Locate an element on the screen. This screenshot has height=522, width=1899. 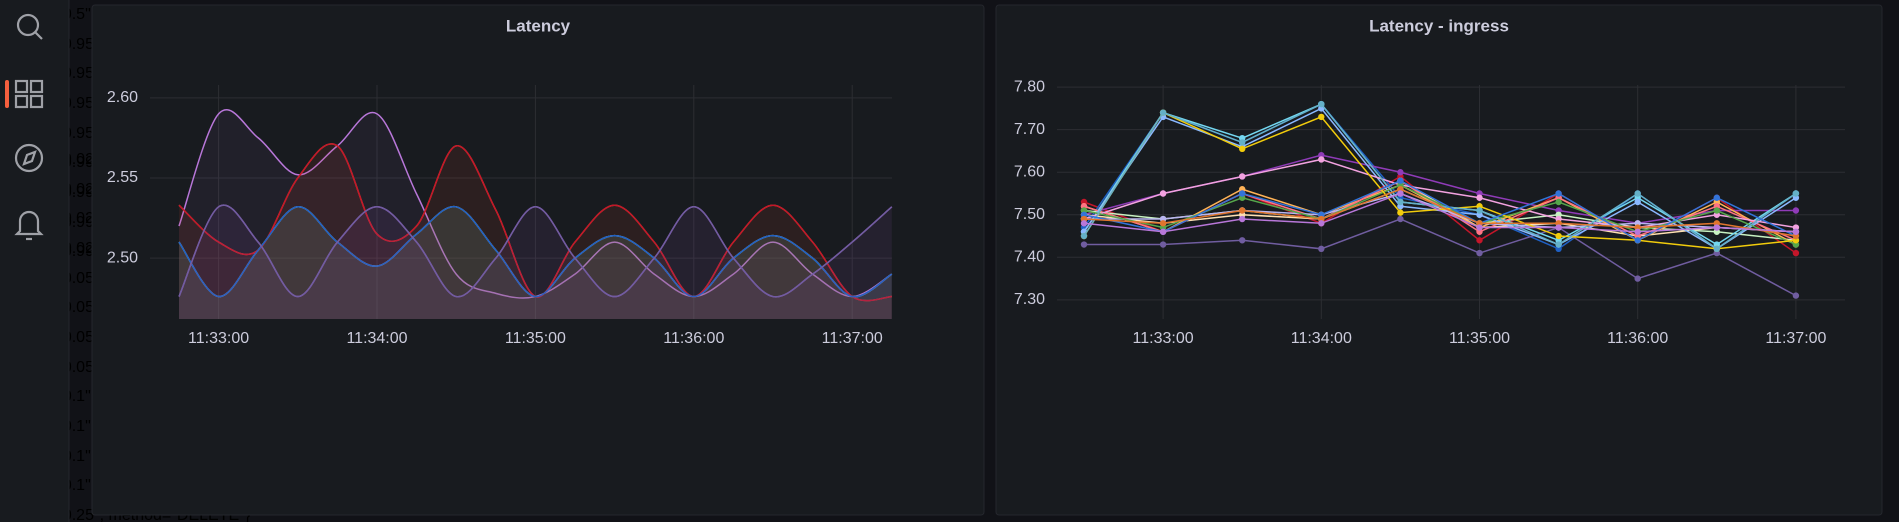
y-tick-label: 7.30 is located at coordinates (1029, 299).